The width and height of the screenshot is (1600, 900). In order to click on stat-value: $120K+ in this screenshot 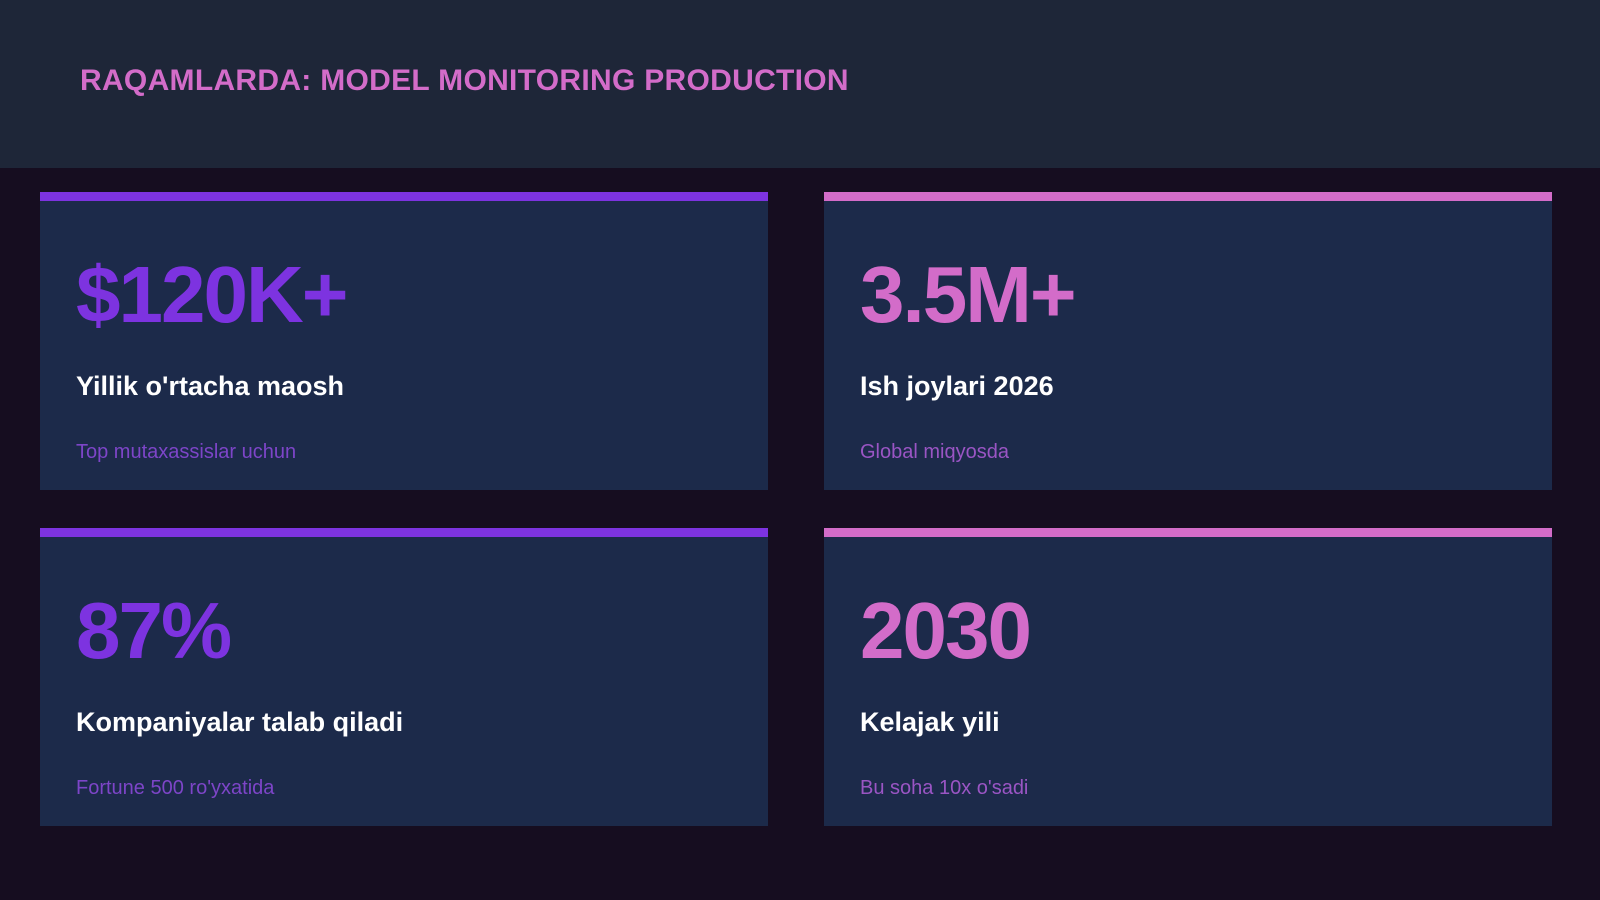, I will do `click(212, 294)`.